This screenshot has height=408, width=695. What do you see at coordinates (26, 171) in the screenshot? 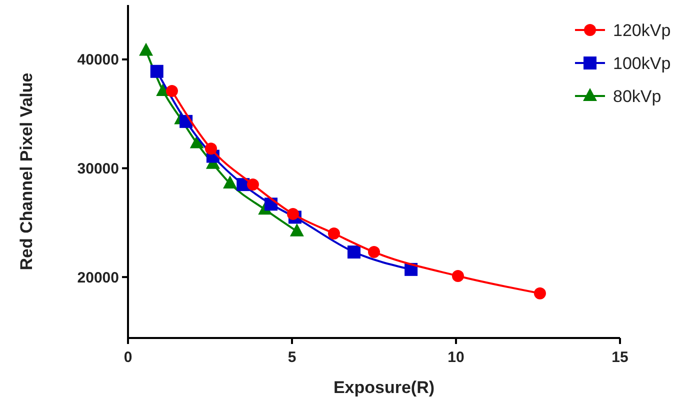
I see `y-axis-title: Red Channel Pixel Value` at bounding box center [26, 171].